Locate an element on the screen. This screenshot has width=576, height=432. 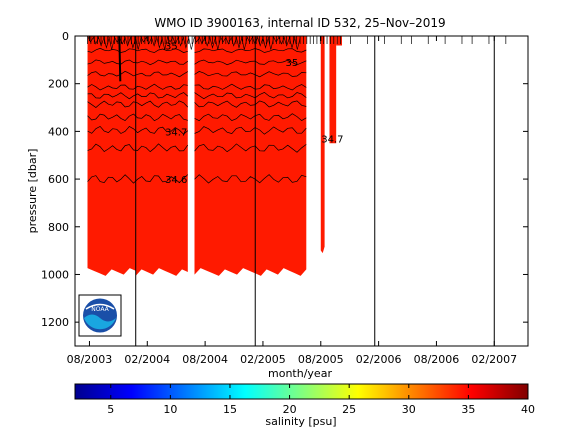
x-tick-label: 02/2005 is located at coordinates (263, 359).